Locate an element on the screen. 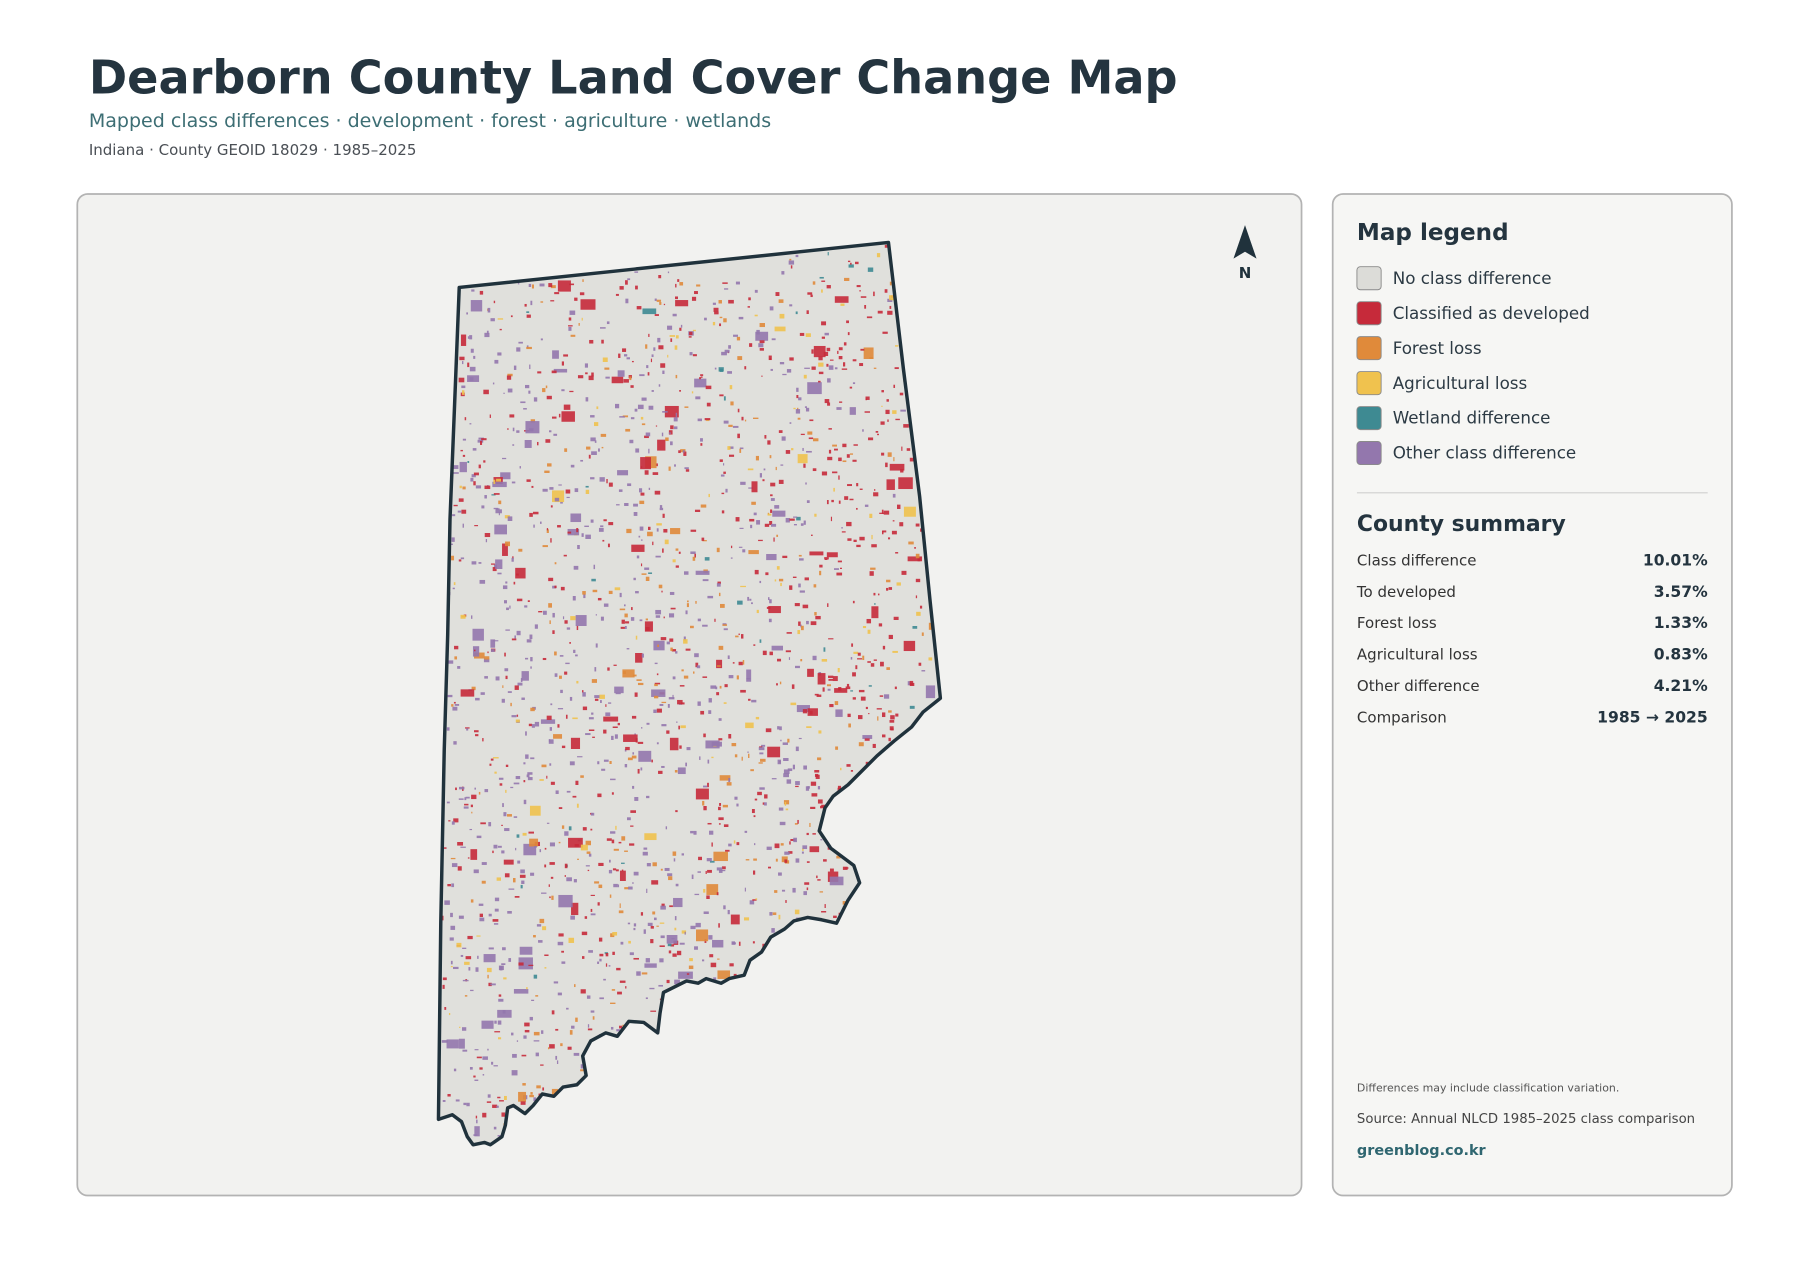 The image size is (1800, 1273). legend-swatch is located at coordinates (1369, 348).